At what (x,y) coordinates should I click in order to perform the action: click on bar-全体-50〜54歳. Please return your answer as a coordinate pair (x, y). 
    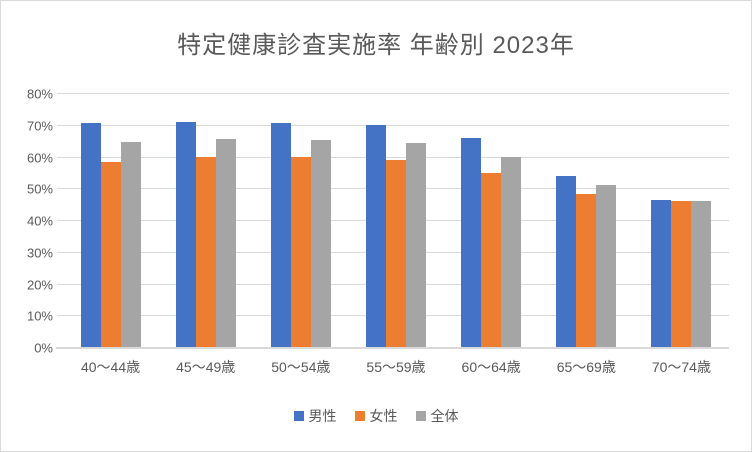
    Looking at the image, I should click on (320, 243).